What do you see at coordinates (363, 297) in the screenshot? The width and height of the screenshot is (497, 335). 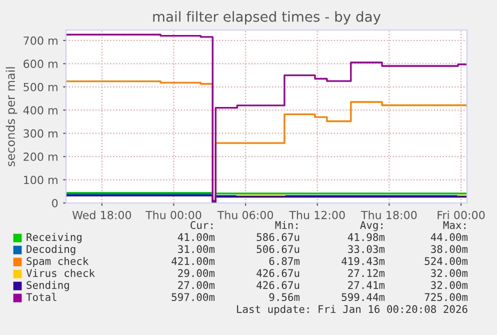 I see `text: 599.44m` at bounding box center [363, 297].